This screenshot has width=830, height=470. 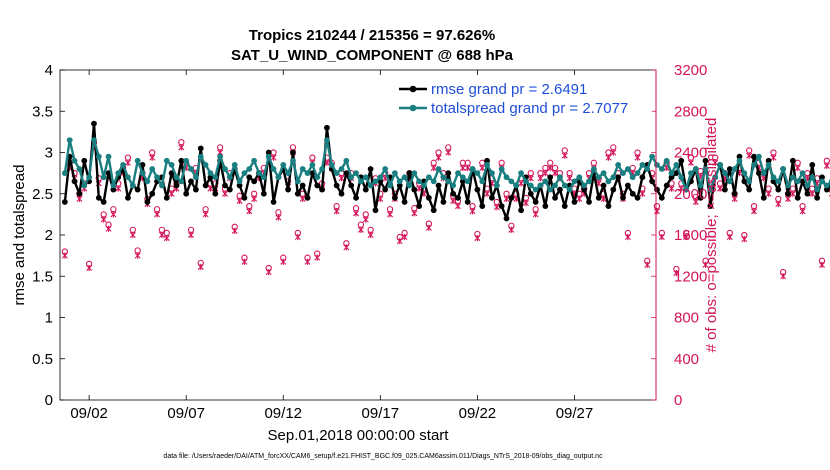 What do you see at coordinates (690, 235) in the screenshot?
I see `right-y-tick-label: 1600` at bounding box center [690, 235].